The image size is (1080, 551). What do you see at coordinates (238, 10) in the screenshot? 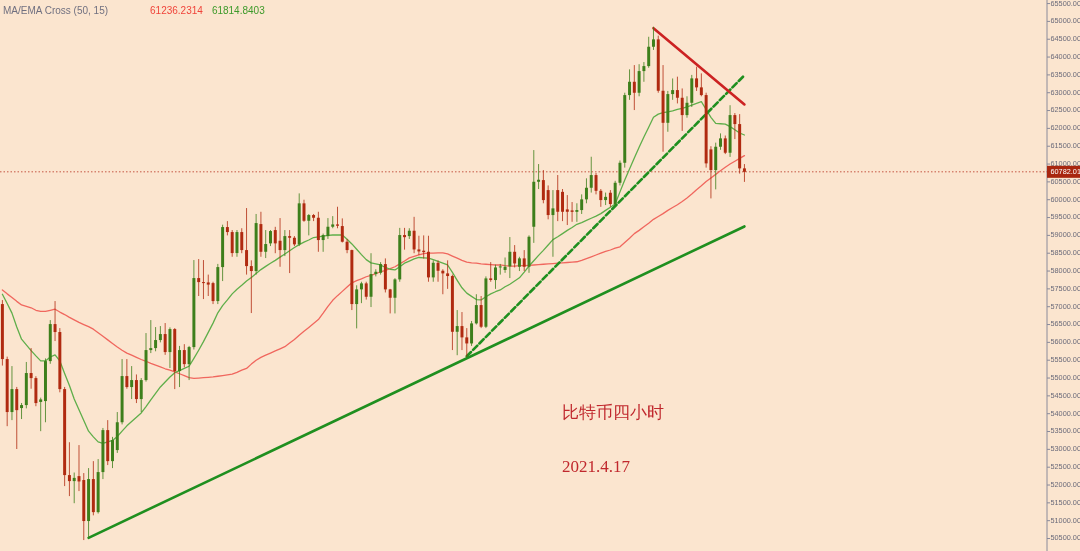
I see `annotation: 61814.8403` at bounding box center [238, 10].